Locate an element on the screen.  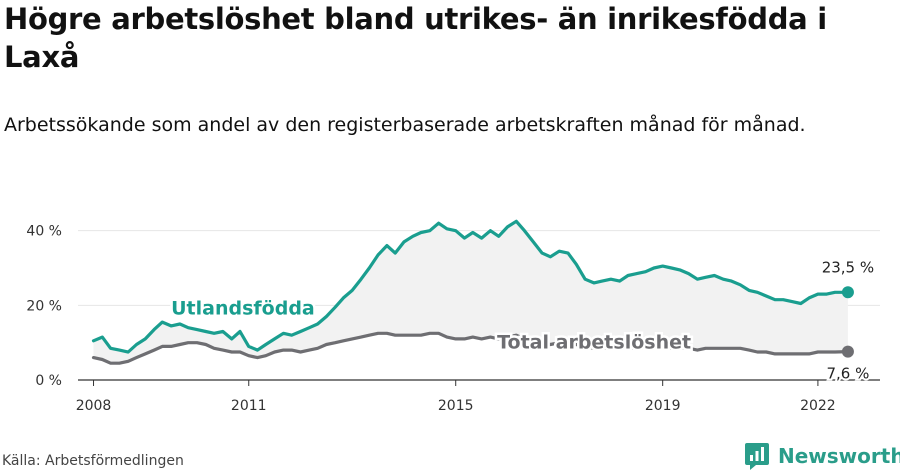
y-tick-label: 40 % is located at coordinates (44, 232).